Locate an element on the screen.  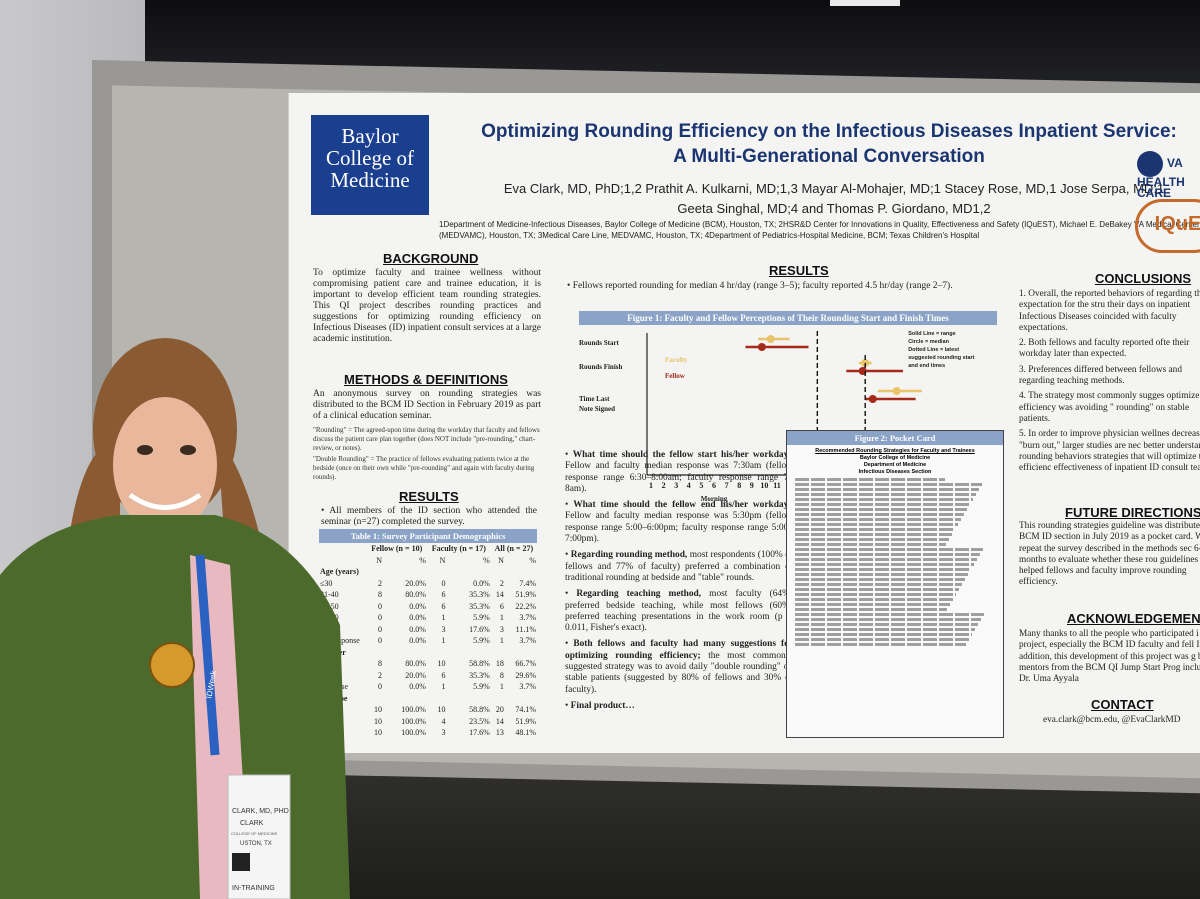
table-cell: 14 is located at coordinates (499, 595).